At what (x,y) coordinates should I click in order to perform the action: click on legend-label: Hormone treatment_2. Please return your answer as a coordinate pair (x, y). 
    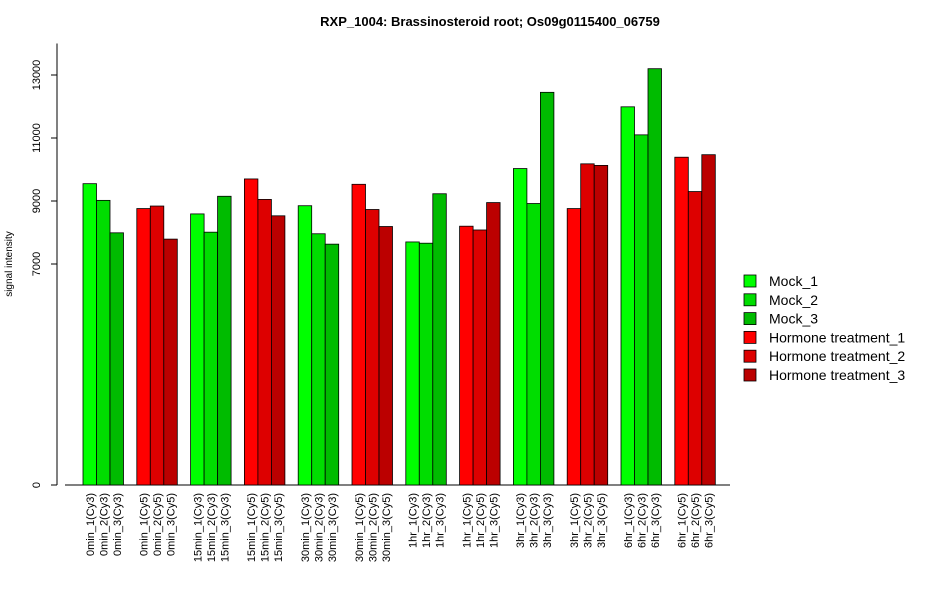
    Looking at the image, I should click on (837, 356).